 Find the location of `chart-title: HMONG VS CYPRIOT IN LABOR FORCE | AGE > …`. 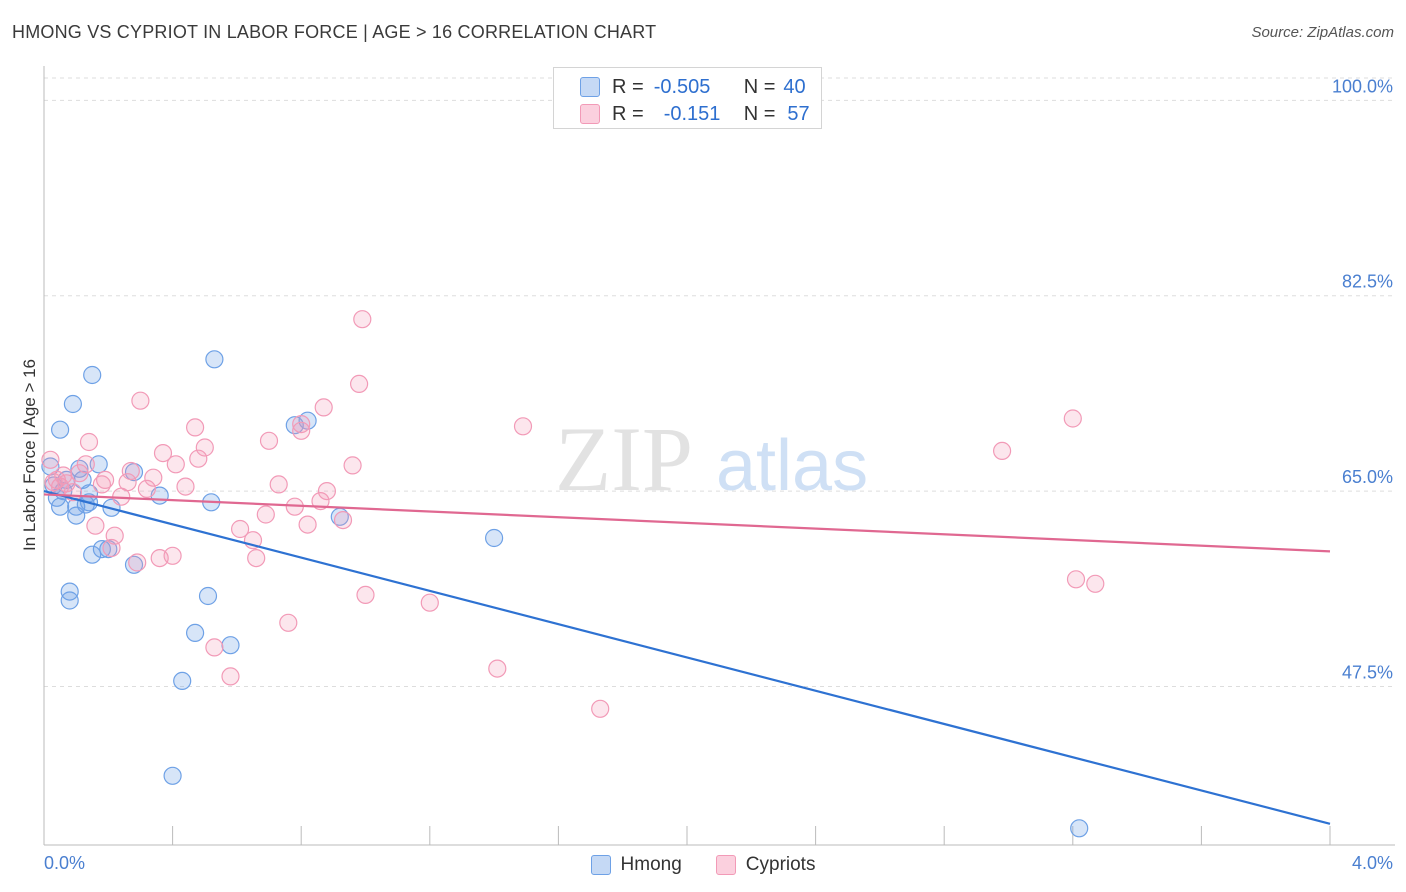

chart-title: HMONG VS CYPRIOT IN LABOR FORCE | AGE > … is located at coordinates (334, 32).